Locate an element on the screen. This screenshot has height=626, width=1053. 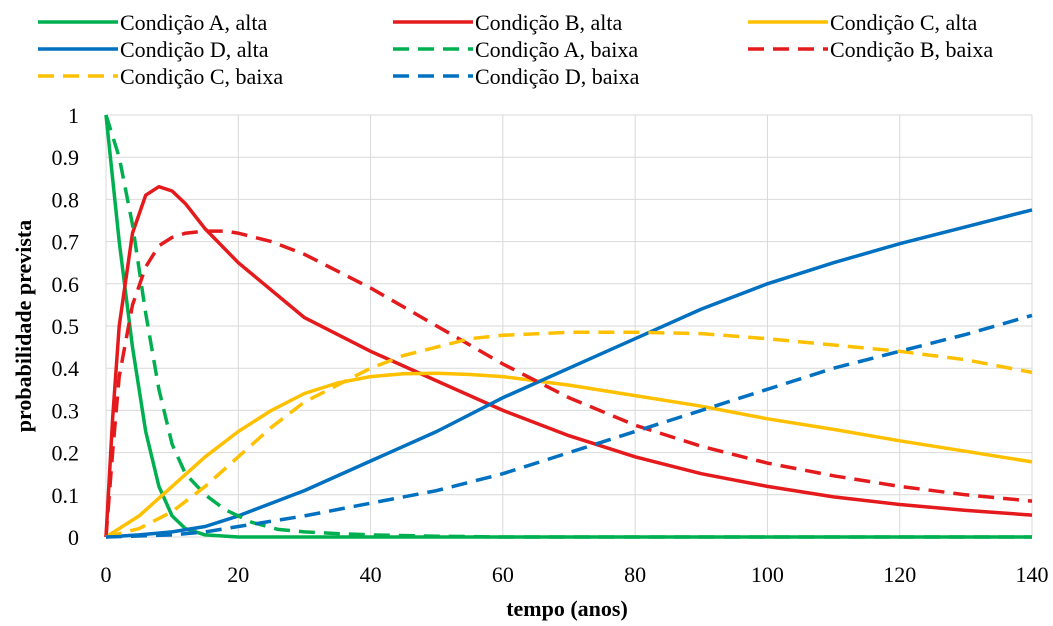
y-axis: 0 0.1 0.2 0.3 0.4 0.5 0.6 0.7 0.8 0.9 1 is located at coordinates (66, 326).